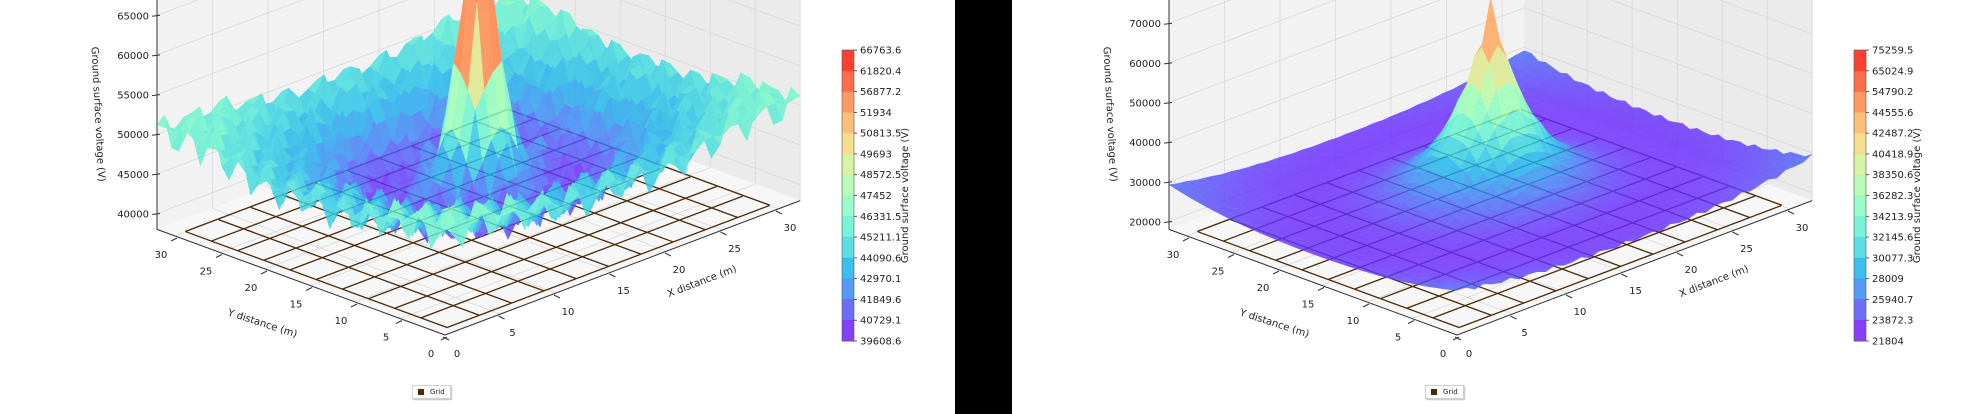 Image resolution: width=1968 pixels, height=414 pixels. Describe the element at coordinates (1892, 321) in the screenshot. I see `colorbar-tick-label: 23872.3` at that location.